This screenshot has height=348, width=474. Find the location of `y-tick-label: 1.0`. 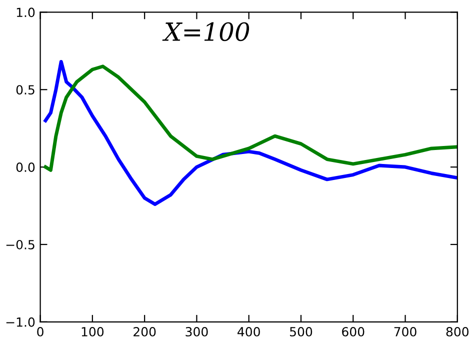

y-tick-label: 1.0 is located at coordinates (25, 13).